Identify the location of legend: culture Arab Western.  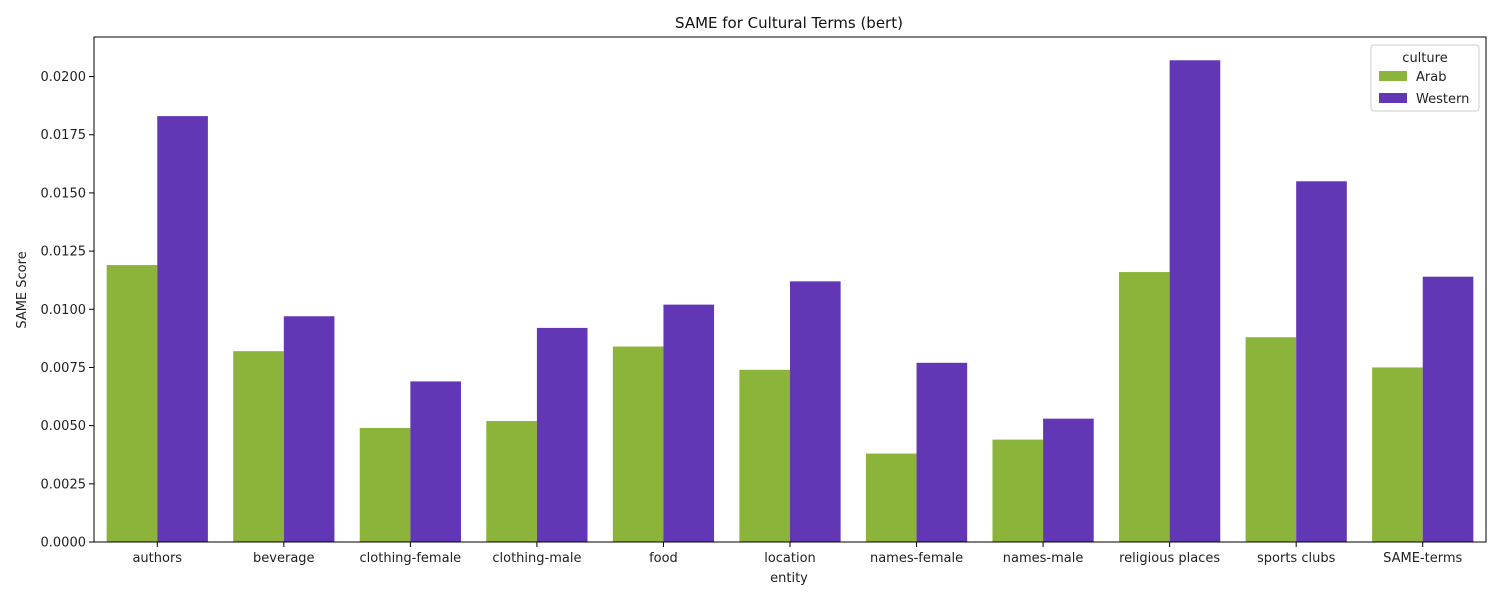
(1425, 78).